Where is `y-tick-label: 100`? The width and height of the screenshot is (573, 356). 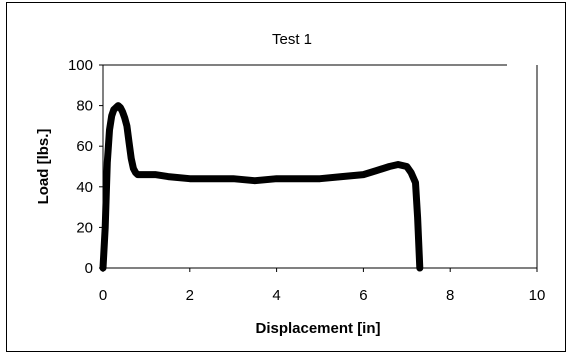
y-tick-label: 100 is located at coordinates (80, 65).